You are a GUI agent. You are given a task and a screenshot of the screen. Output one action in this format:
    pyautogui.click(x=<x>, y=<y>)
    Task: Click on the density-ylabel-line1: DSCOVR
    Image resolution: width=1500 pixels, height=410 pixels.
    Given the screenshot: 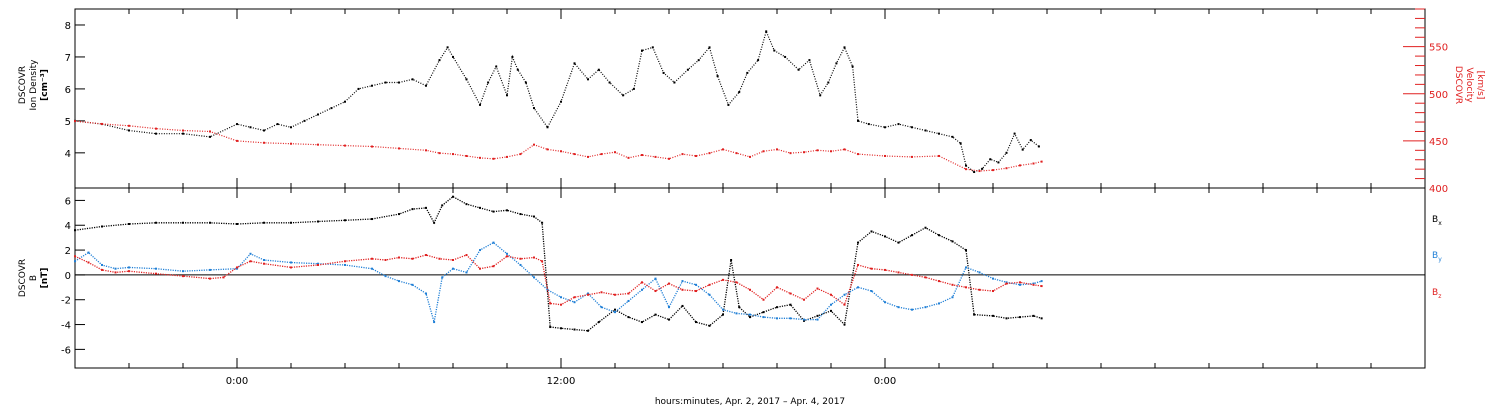 What is the action you would take?
    pyautogui.click(x=23, y=85)
    